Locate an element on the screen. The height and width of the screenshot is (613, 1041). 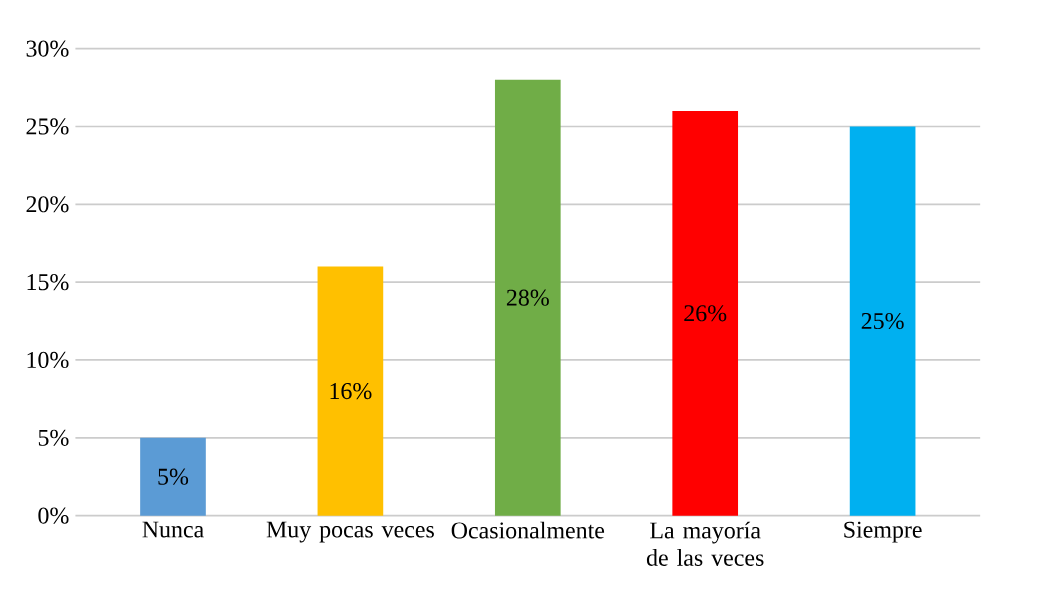
data-label: 25% is located at coordinates (882, 321).